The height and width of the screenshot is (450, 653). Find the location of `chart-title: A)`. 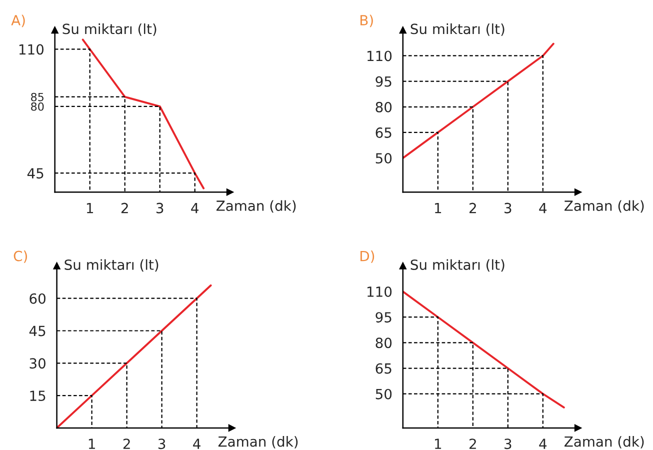

chart-title: A) is located at coordinates (18, 21).